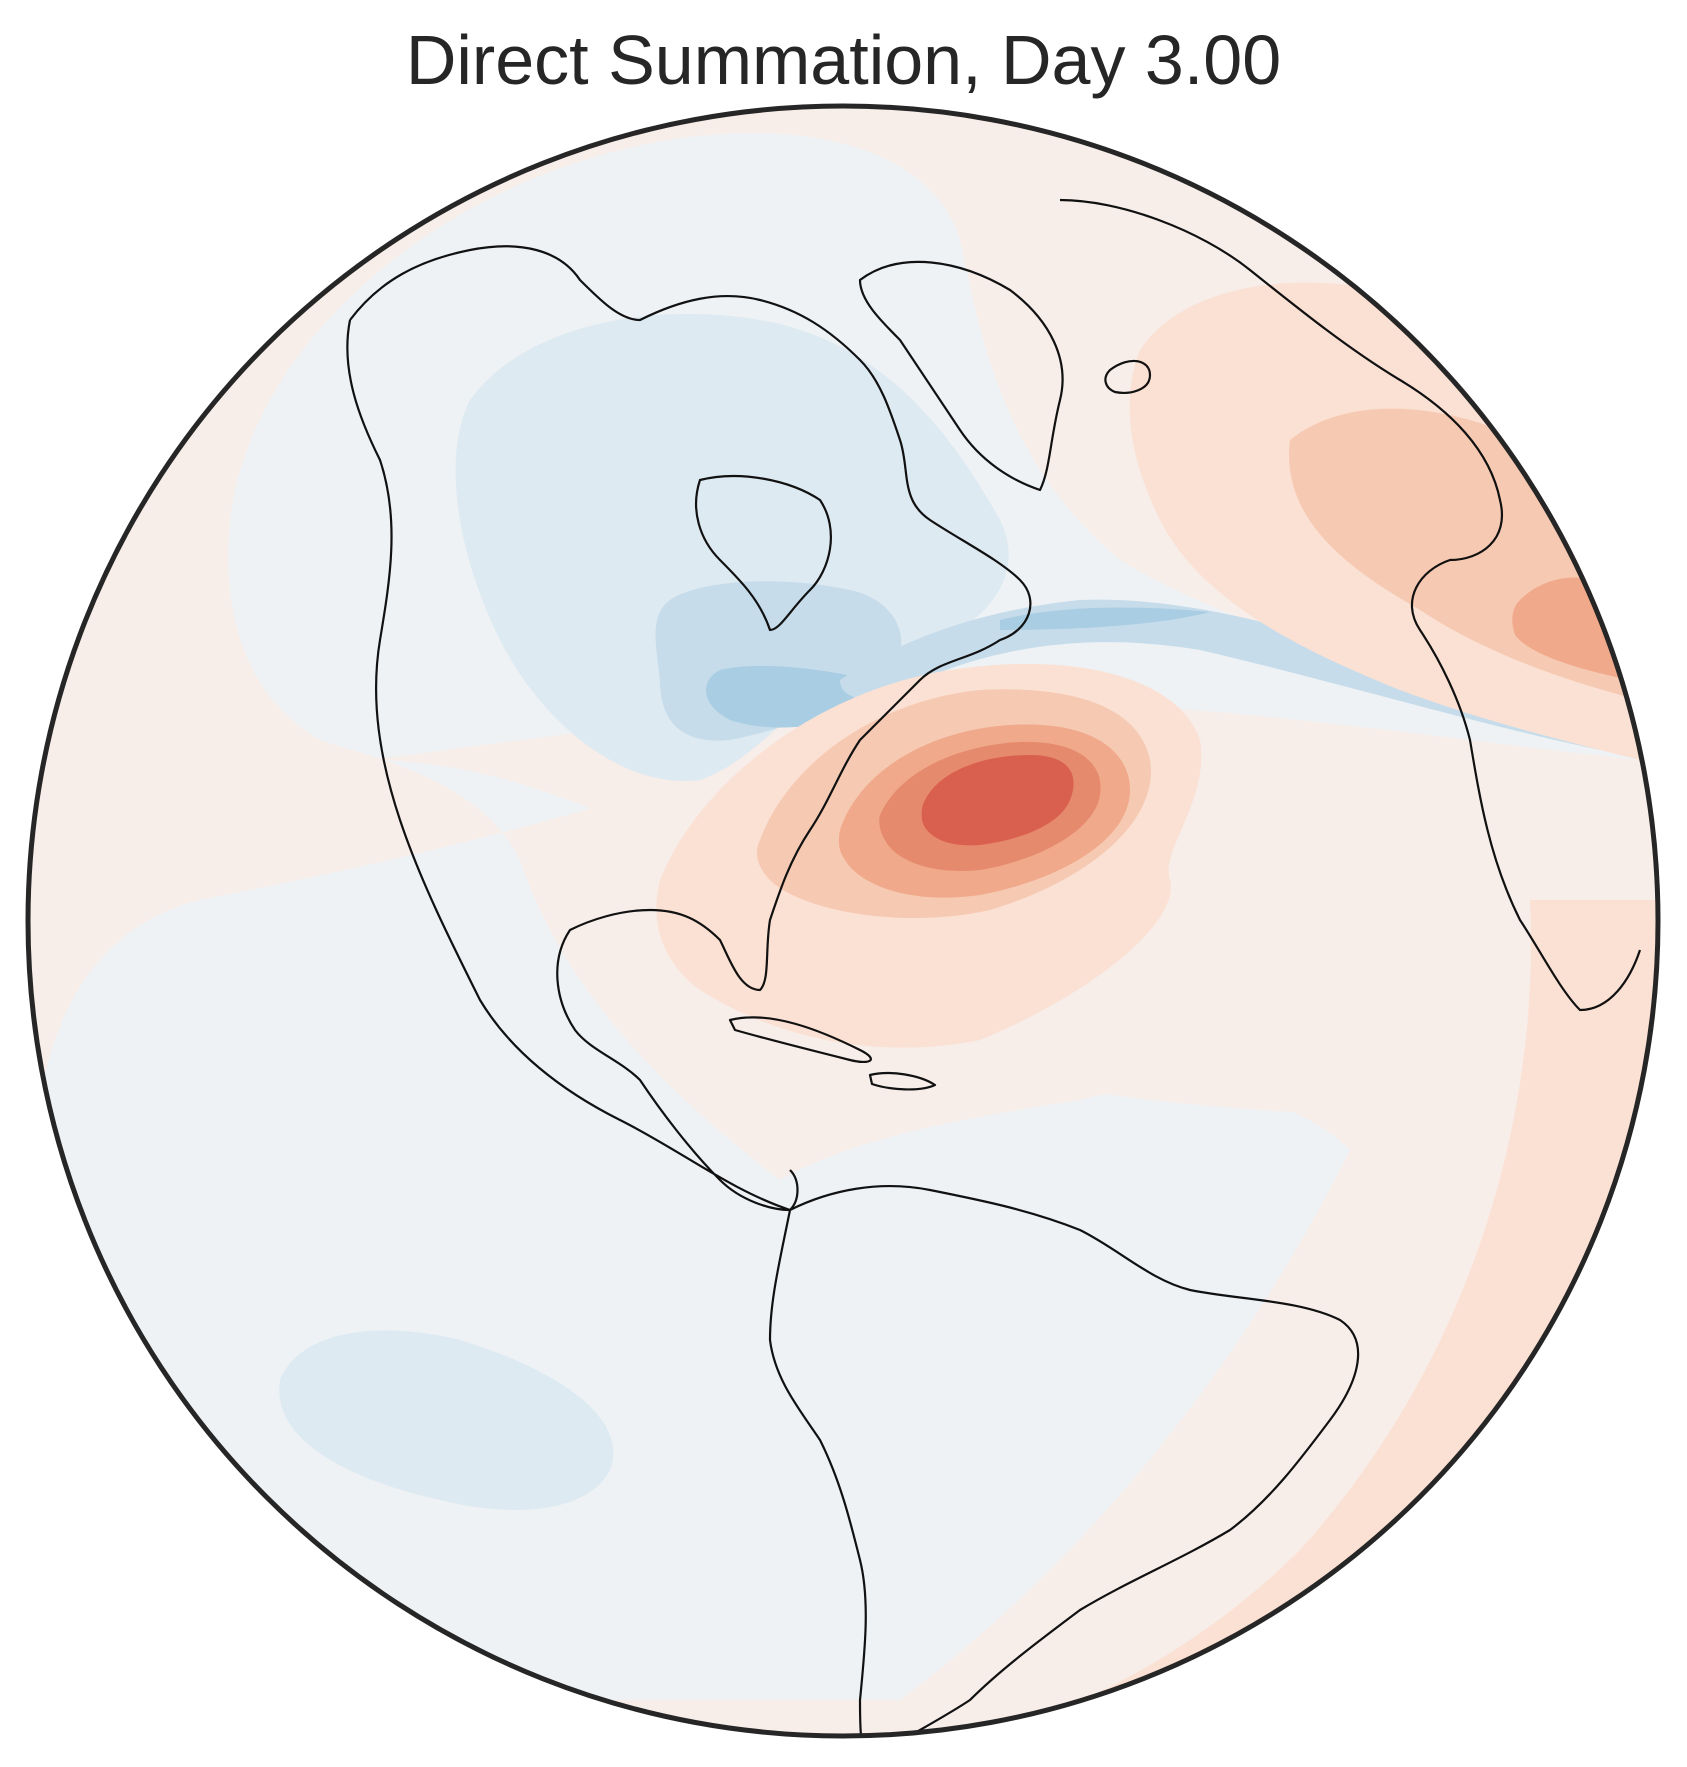  I want to click on coastline-hispaniola, so click(902, 1081).